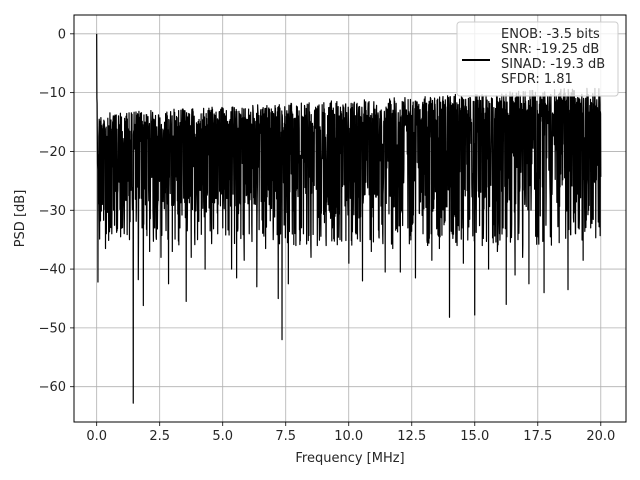 The height and width of the screenshot is (480, 640). Describe the element at coordinates (52, 152) in the screenshot. I see `y-tick-label: −20` at that location.